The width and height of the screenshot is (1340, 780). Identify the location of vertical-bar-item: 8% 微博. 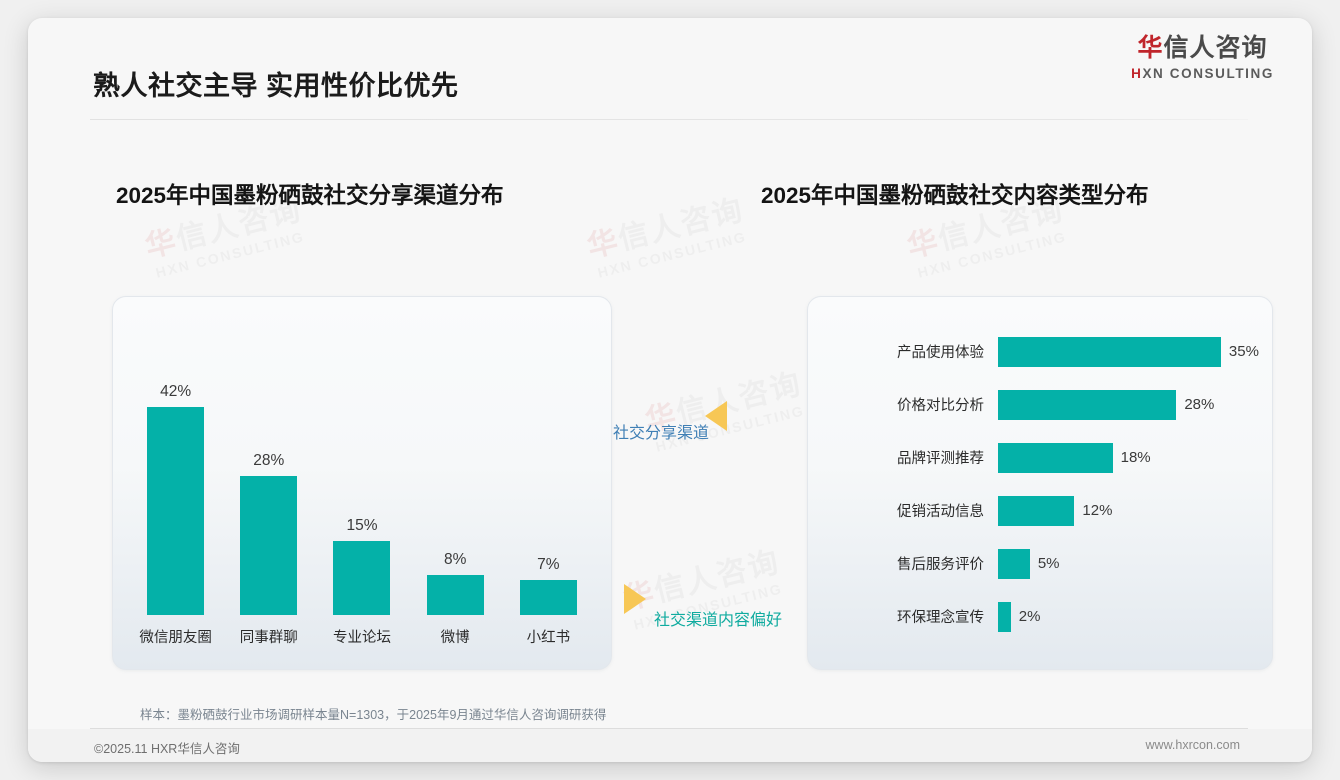
(455, 494).